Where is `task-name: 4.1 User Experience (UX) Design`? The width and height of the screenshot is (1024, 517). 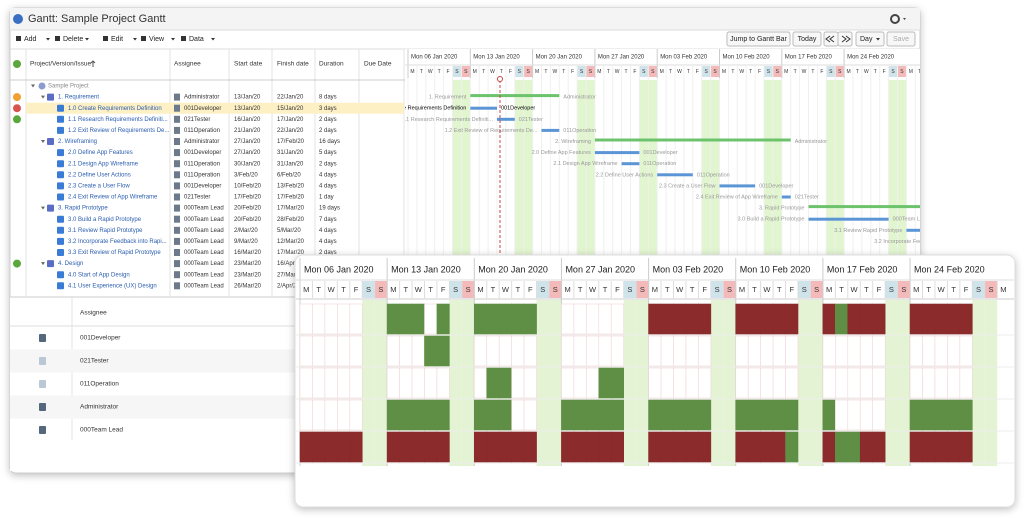 task-name: 4.1 User Experience (UX) Design is located at coordinates (112, 286).